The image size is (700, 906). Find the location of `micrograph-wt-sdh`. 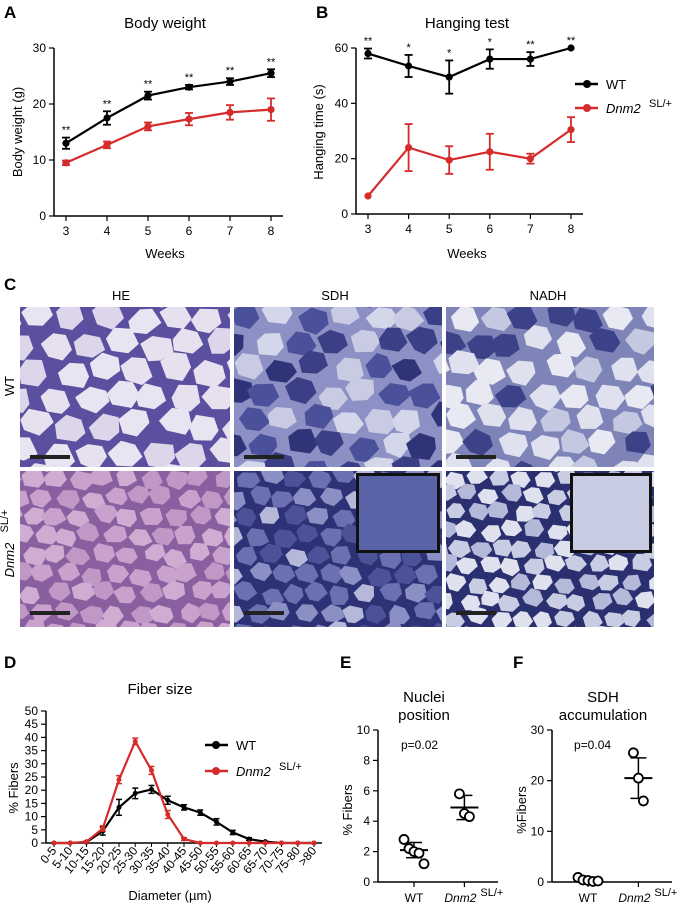

micrograph-wt-sdh is located at coordinates (338, 387).